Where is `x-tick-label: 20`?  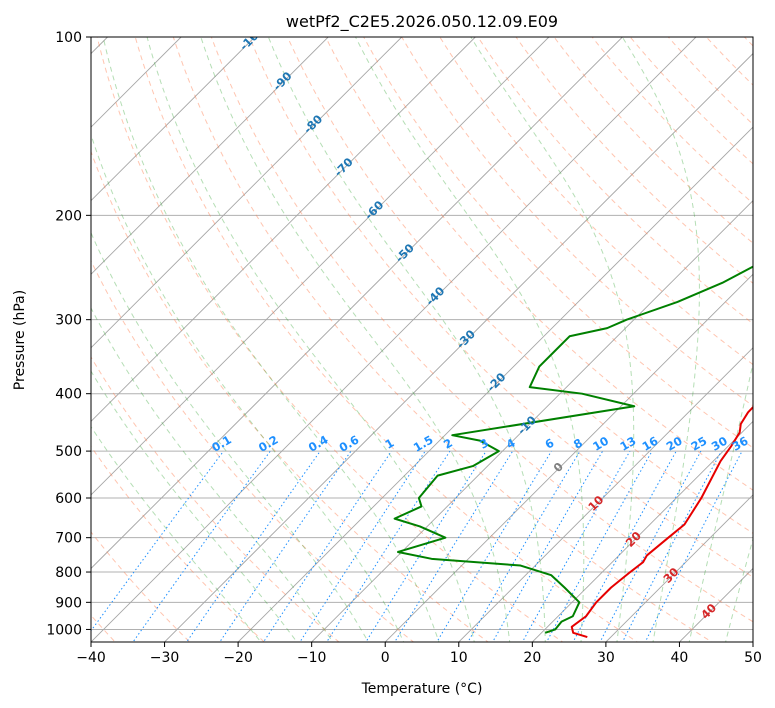 x-tick-label: 20 is located at coordinates (532, 658).